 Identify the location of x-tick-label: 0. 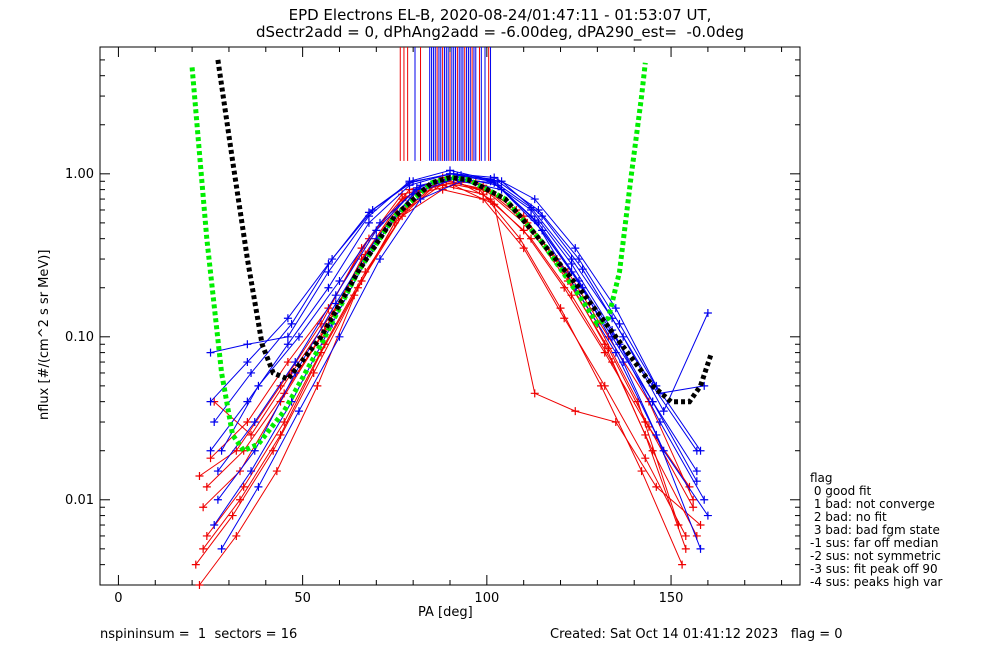
(118, 598).